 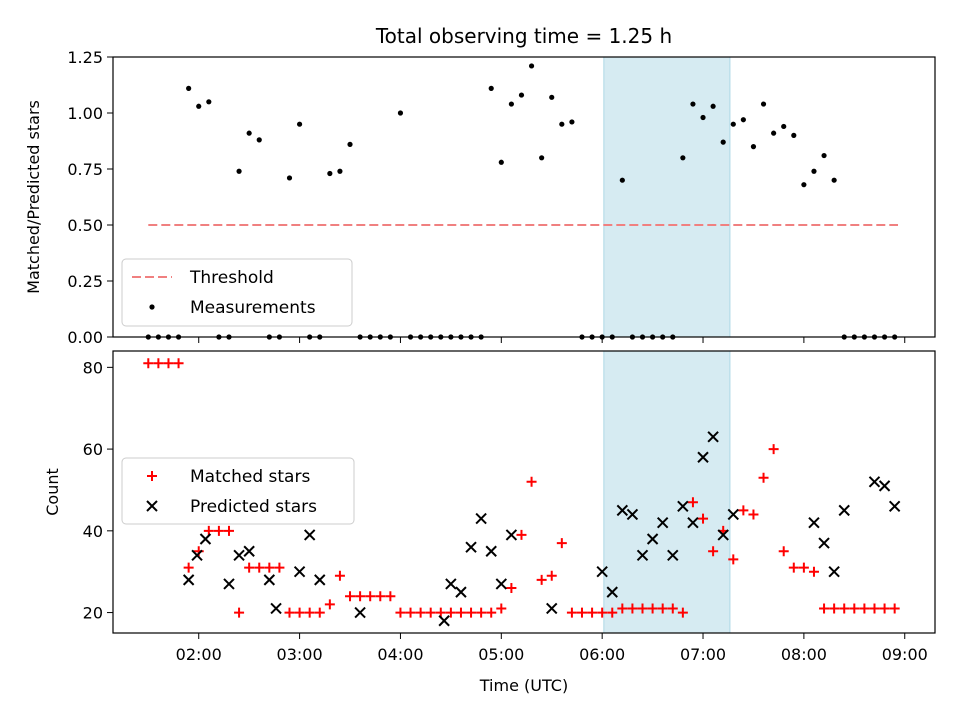 I want to click on bottom-y-tick-label: 60, so click(x=93, y=449).